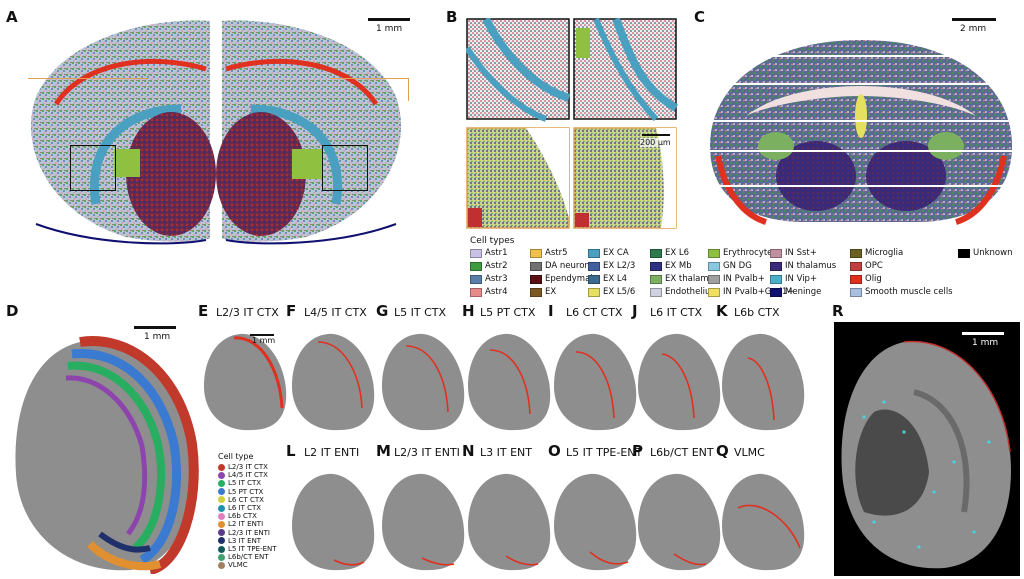 This screenshot has width=1024, height=579. I want to click on d-legend-label: L5 IT CTX, so click(245, 483).